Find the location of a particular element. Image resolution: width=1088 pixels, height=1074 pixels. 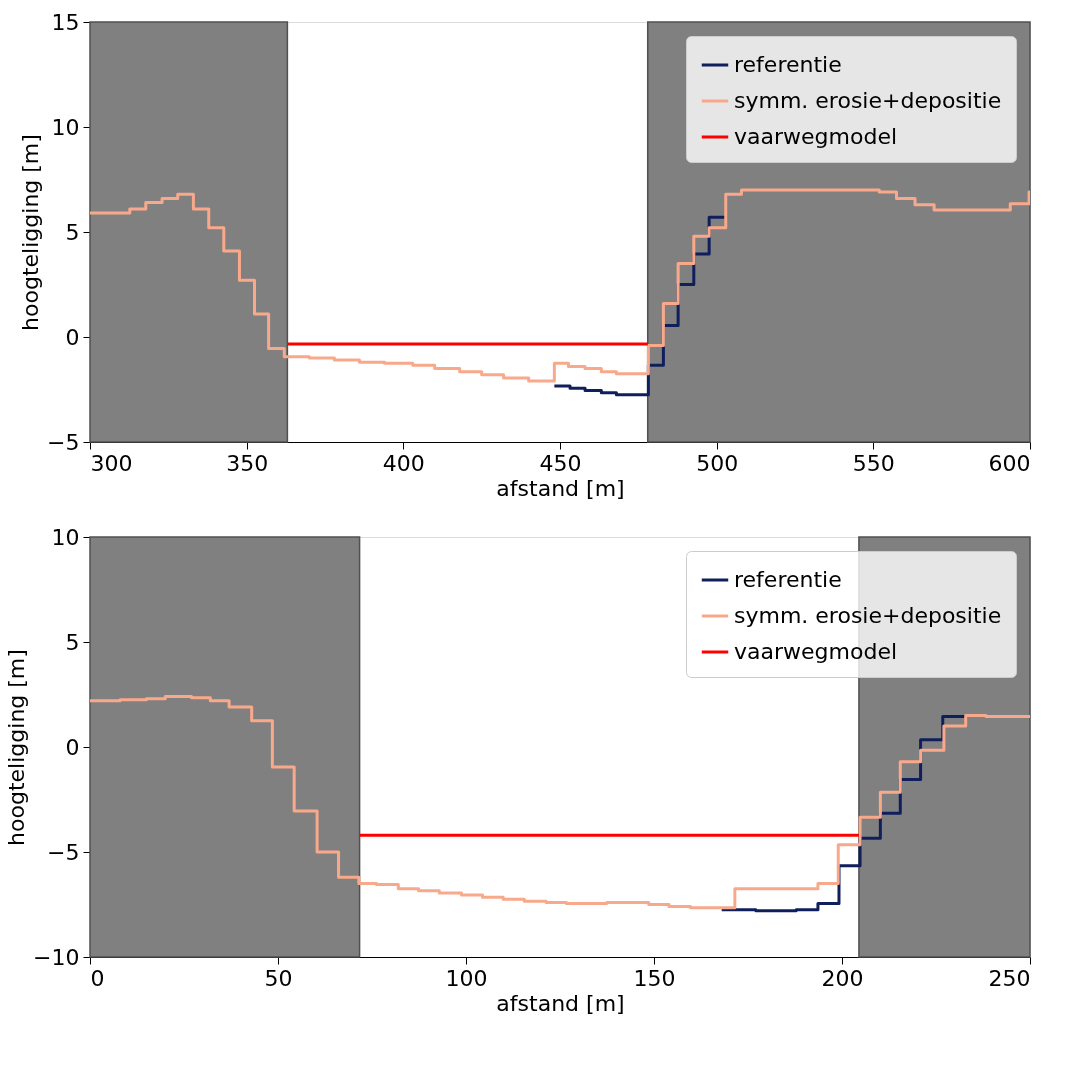

x-tick-label: 500 is located at coordinates (717, 463).